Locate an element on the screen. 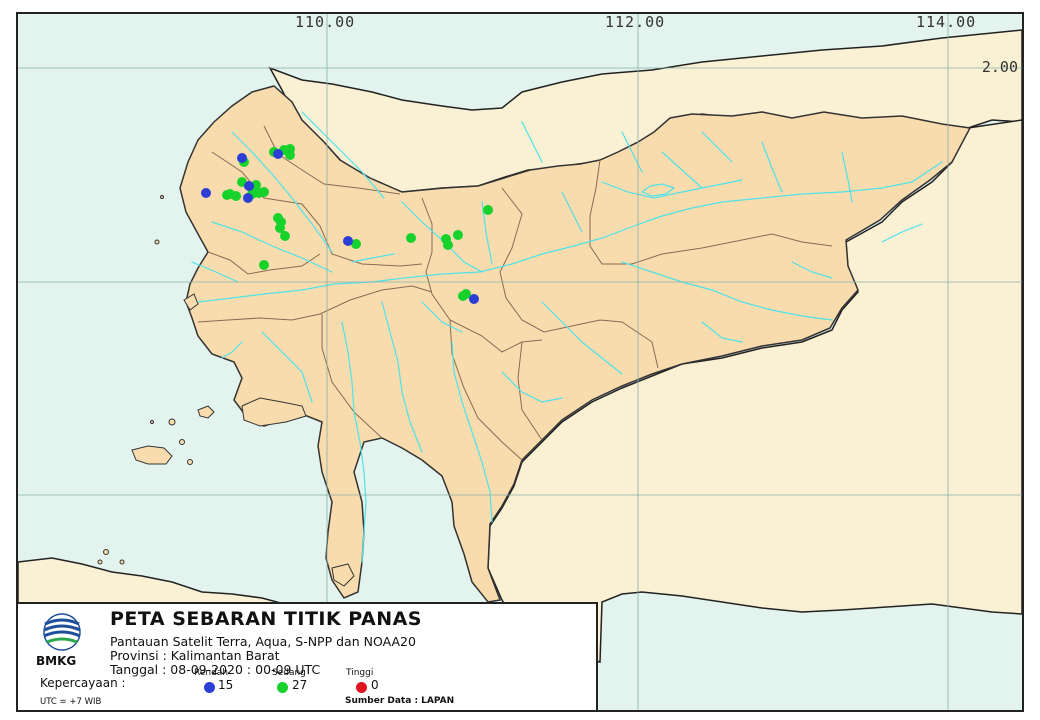 Image resolution: width=1040 pixels, height=720 pixels. confidence-dot-tinggi is located at coordinates (361, 687).